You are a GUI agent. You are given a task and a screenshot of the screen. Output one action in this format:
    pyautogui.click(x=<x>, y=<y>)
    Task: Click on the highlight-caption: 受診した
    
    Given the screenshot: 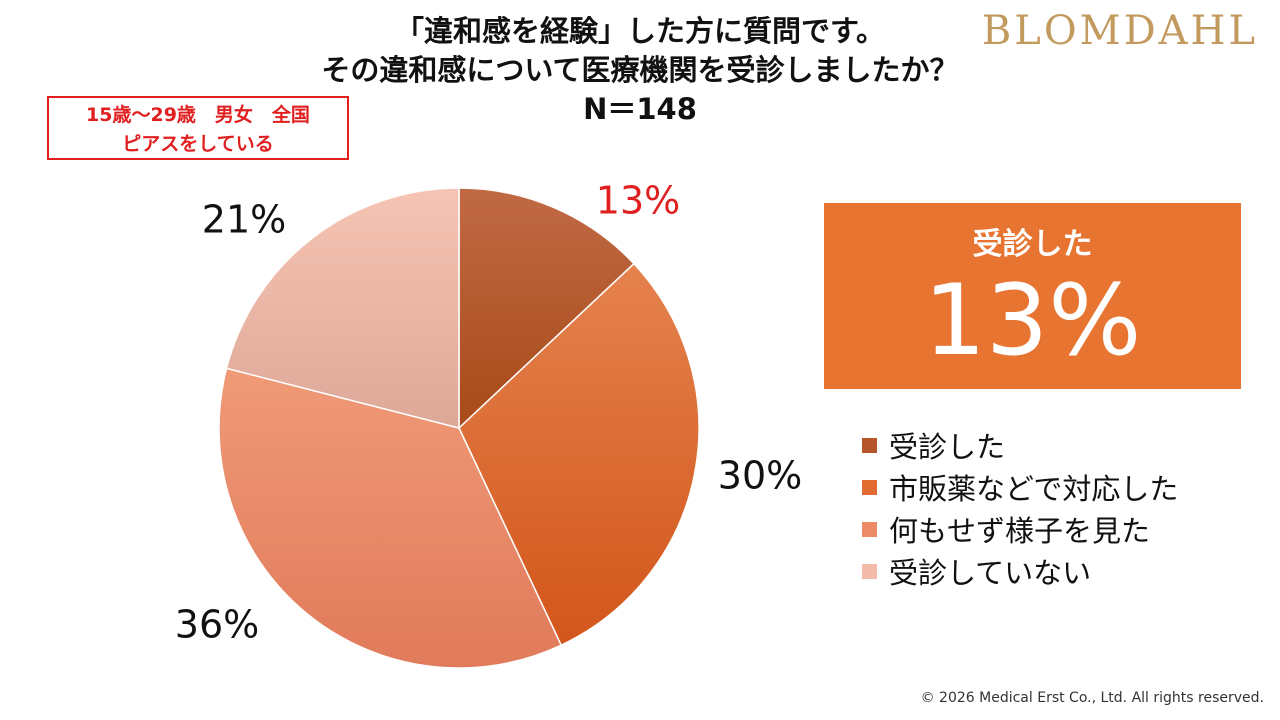 What is the action you would take?
    pyautogui.click(x=1032, y=244)
    